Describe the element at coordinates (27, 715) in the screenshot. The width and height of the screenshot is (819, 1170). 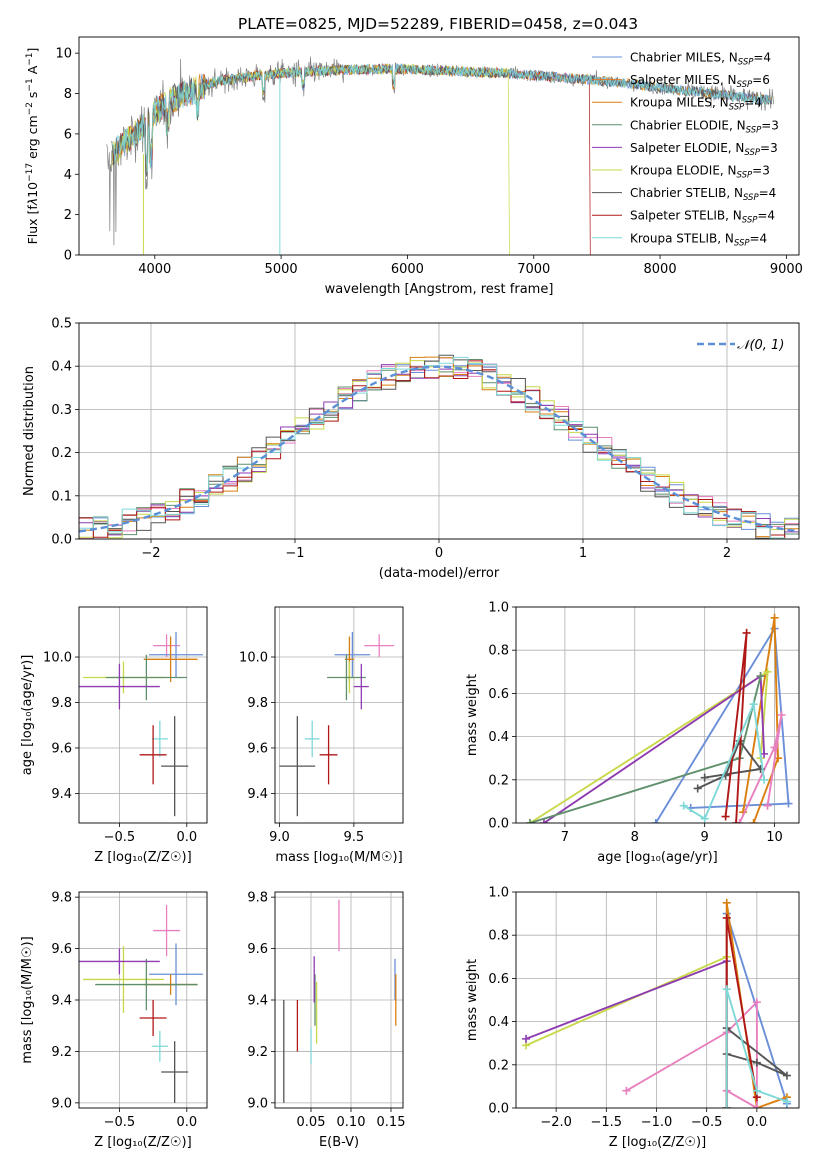
I see `y-axis-label: age [log₁₀(age/yr)]` at that location.